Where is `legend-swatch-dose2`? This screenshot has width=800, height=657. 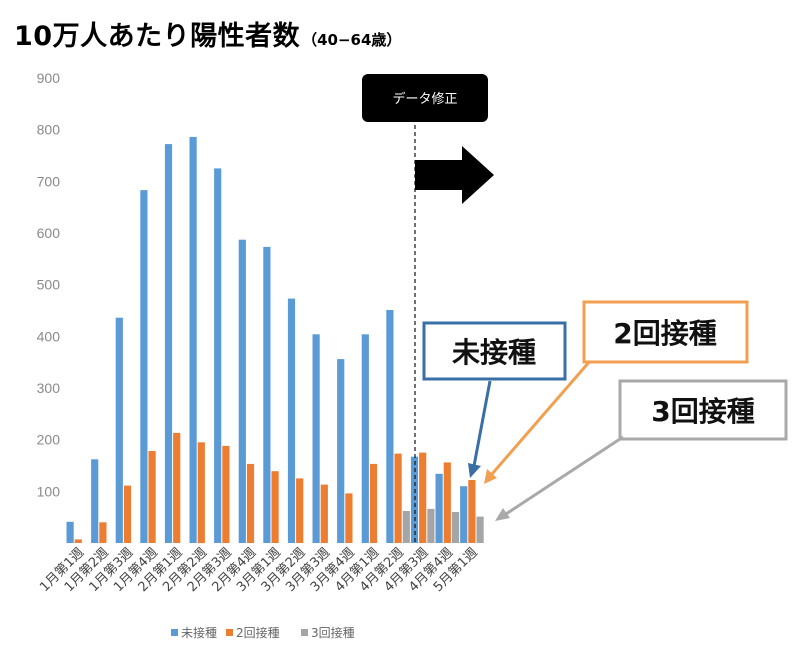 legend-swatch-dose2 is located at coordinates (229, 632).